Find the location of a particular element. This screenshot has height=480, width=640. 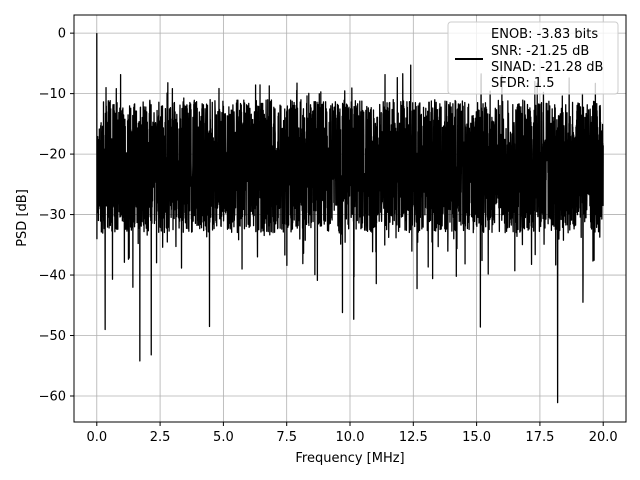

legend-box is located at coordinates (533, 58).